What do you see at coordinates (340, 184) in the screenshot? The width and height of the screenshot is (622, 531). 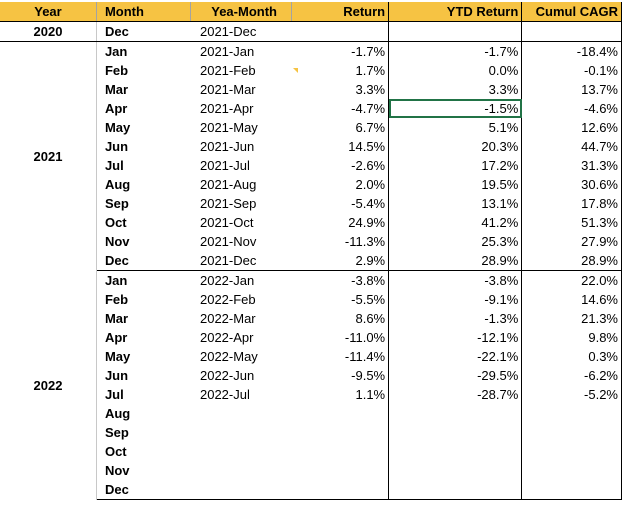 I see `return-cell: 2.0%` at bounding box center [340, 184].